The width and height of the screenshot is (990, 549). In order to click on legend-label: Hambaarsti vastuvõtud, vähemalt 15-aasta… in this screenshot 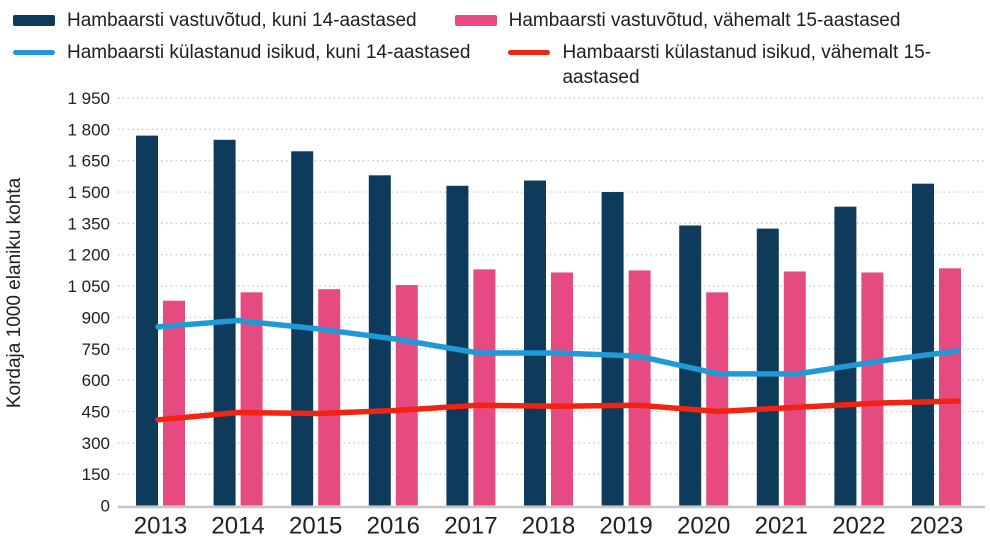, I will do `click(704, 20)`.